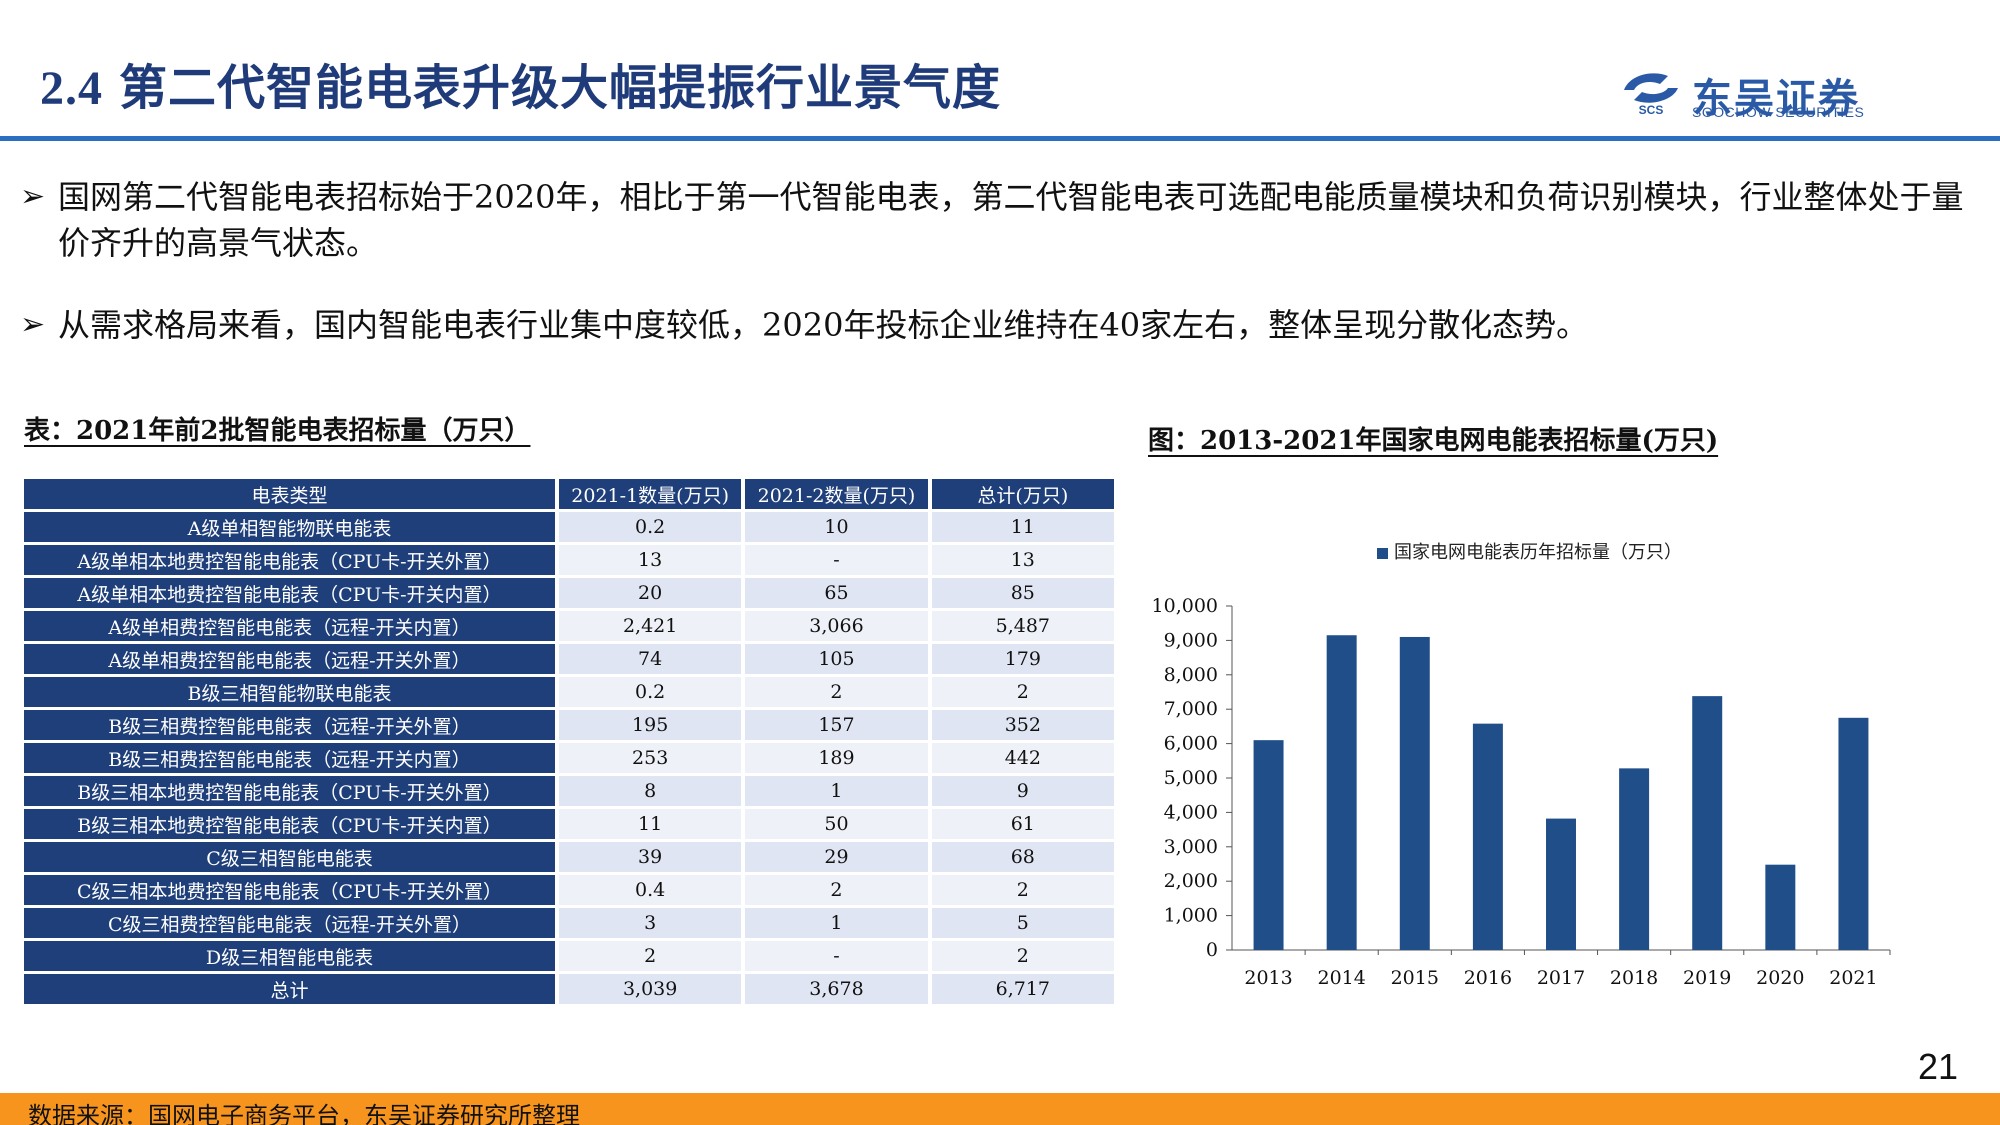 The image size is (2000, 1125). What do you see at coordinates (650, 890) in the screenshot?
I see `table-cell: 0.4` at bounding box center [650, 890].